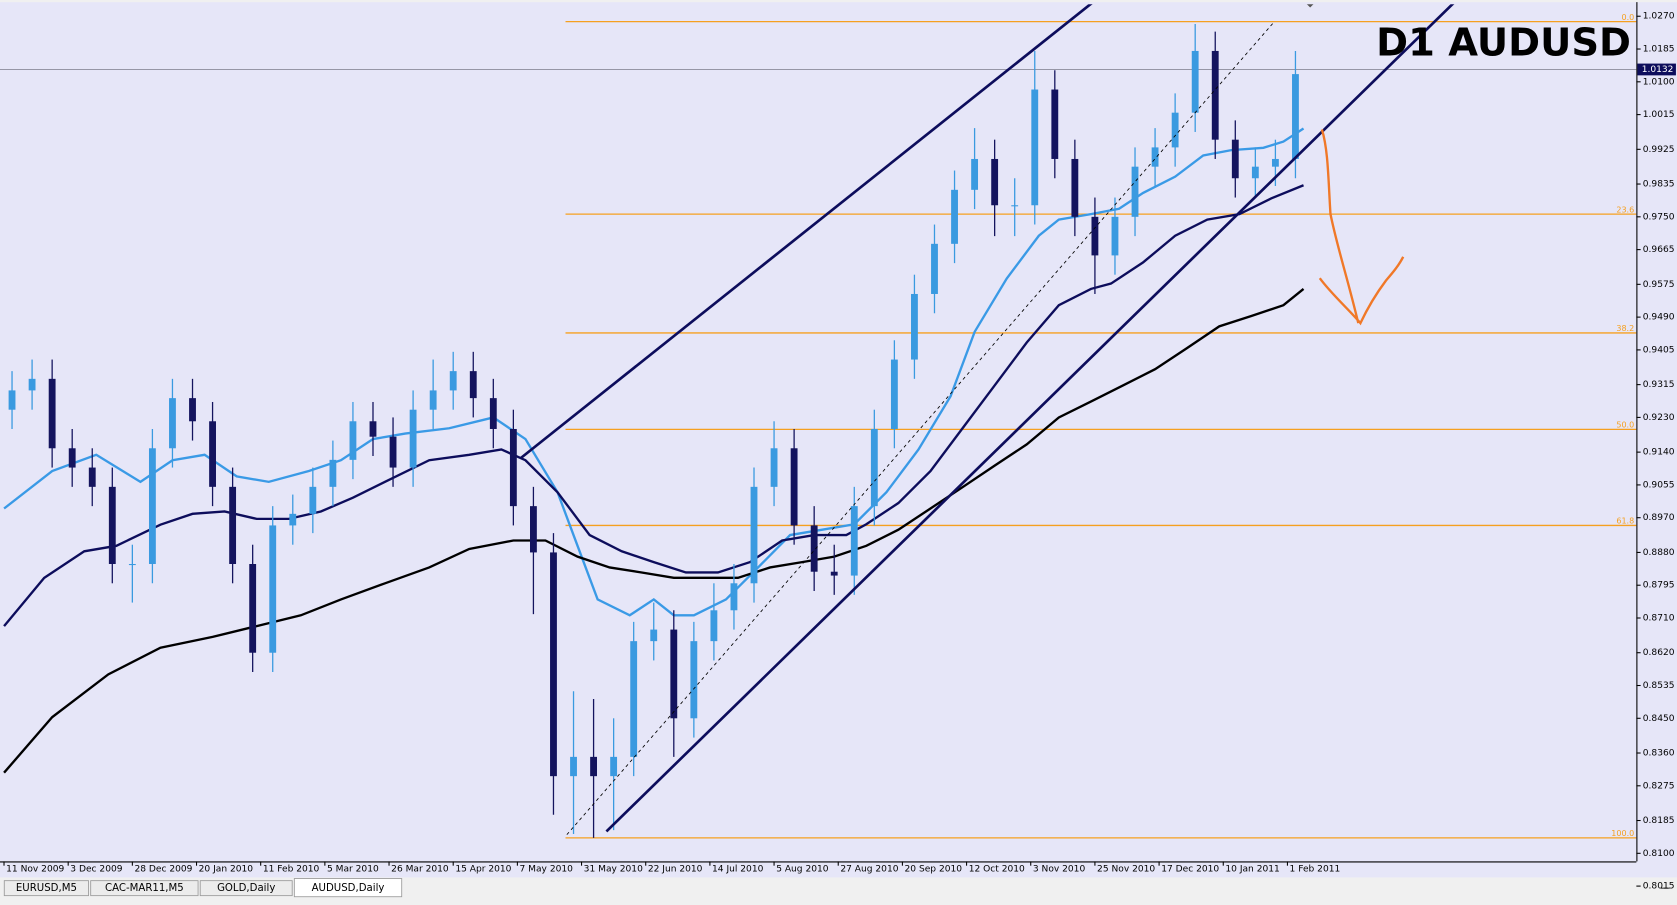 The width and height of the screenshot is (1677, 905). What do you see at coordinates (1310, 6) in the screenshot?
I see `shift-marker` at bounding box center [1310, 6].